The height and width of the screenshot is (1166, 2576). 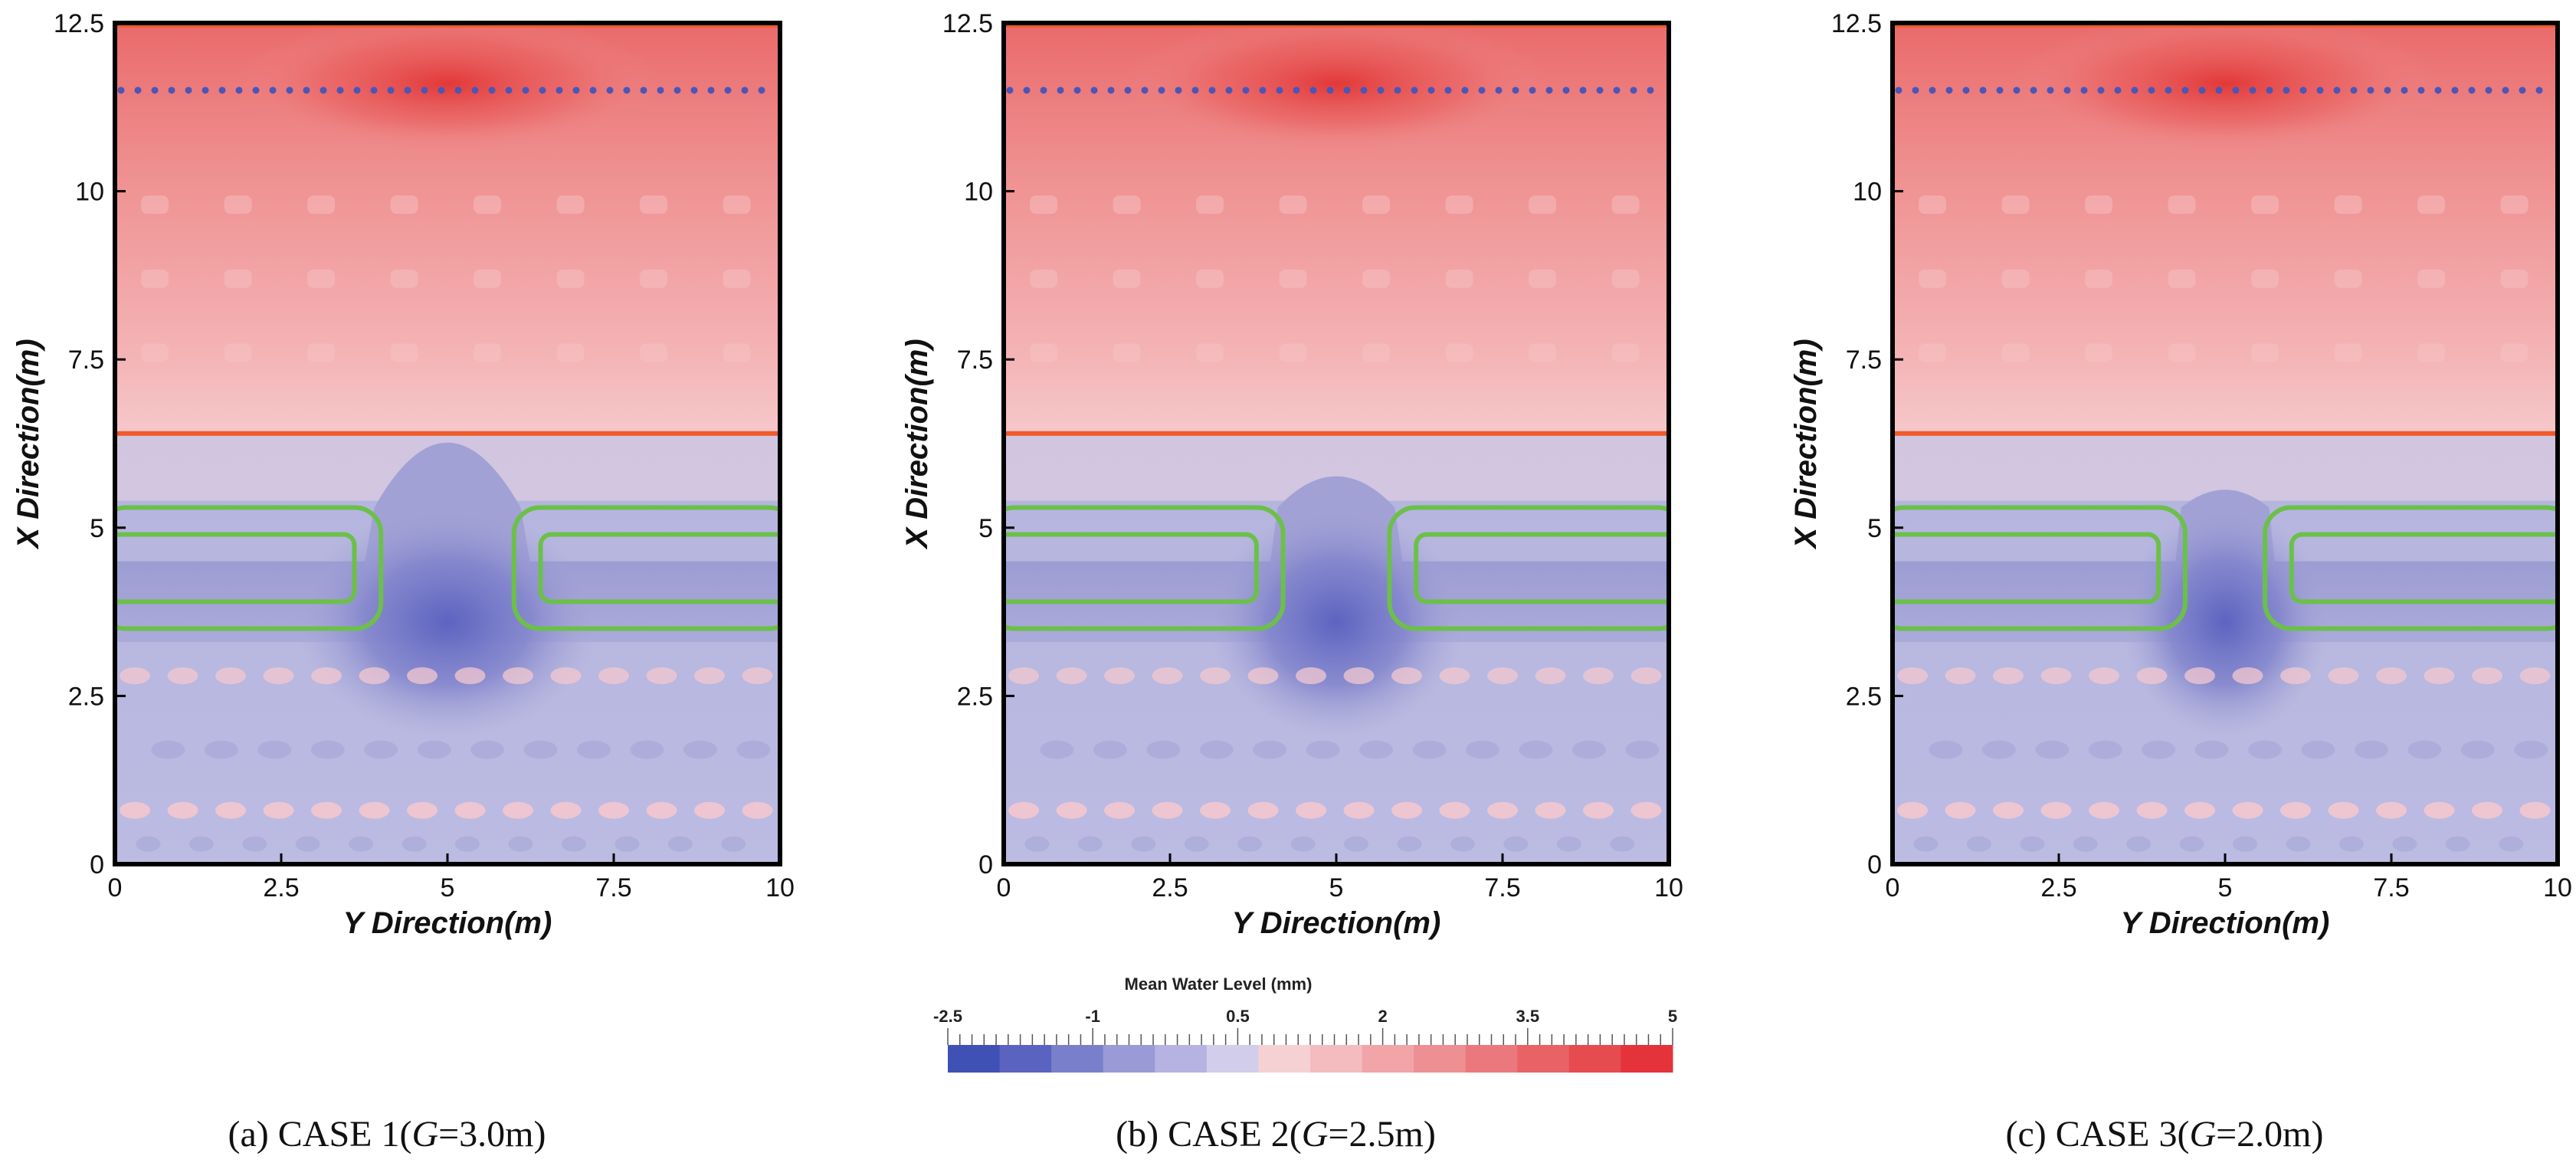 I want to click on y-tick-label: 7.5, so click(x=86, y=360).